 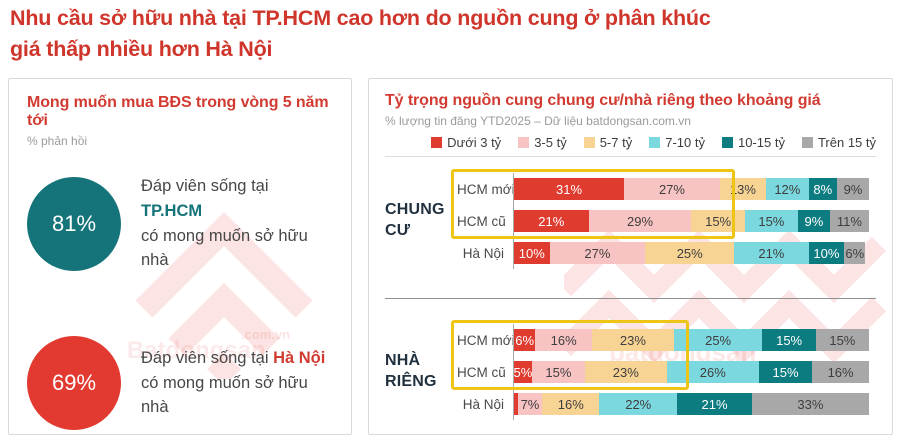 What do you see at coordinates (685, 142) in the screenshot?
I see `legend-label: 7-10 tỷ` at bounding box center [685, 142].